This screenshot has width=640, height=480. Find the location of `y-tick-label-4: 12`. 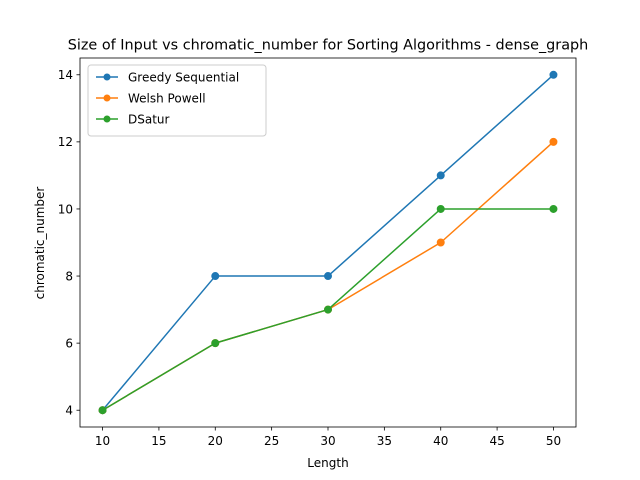

y-tick-label-4: 12 is located at coordinates (65, 142).